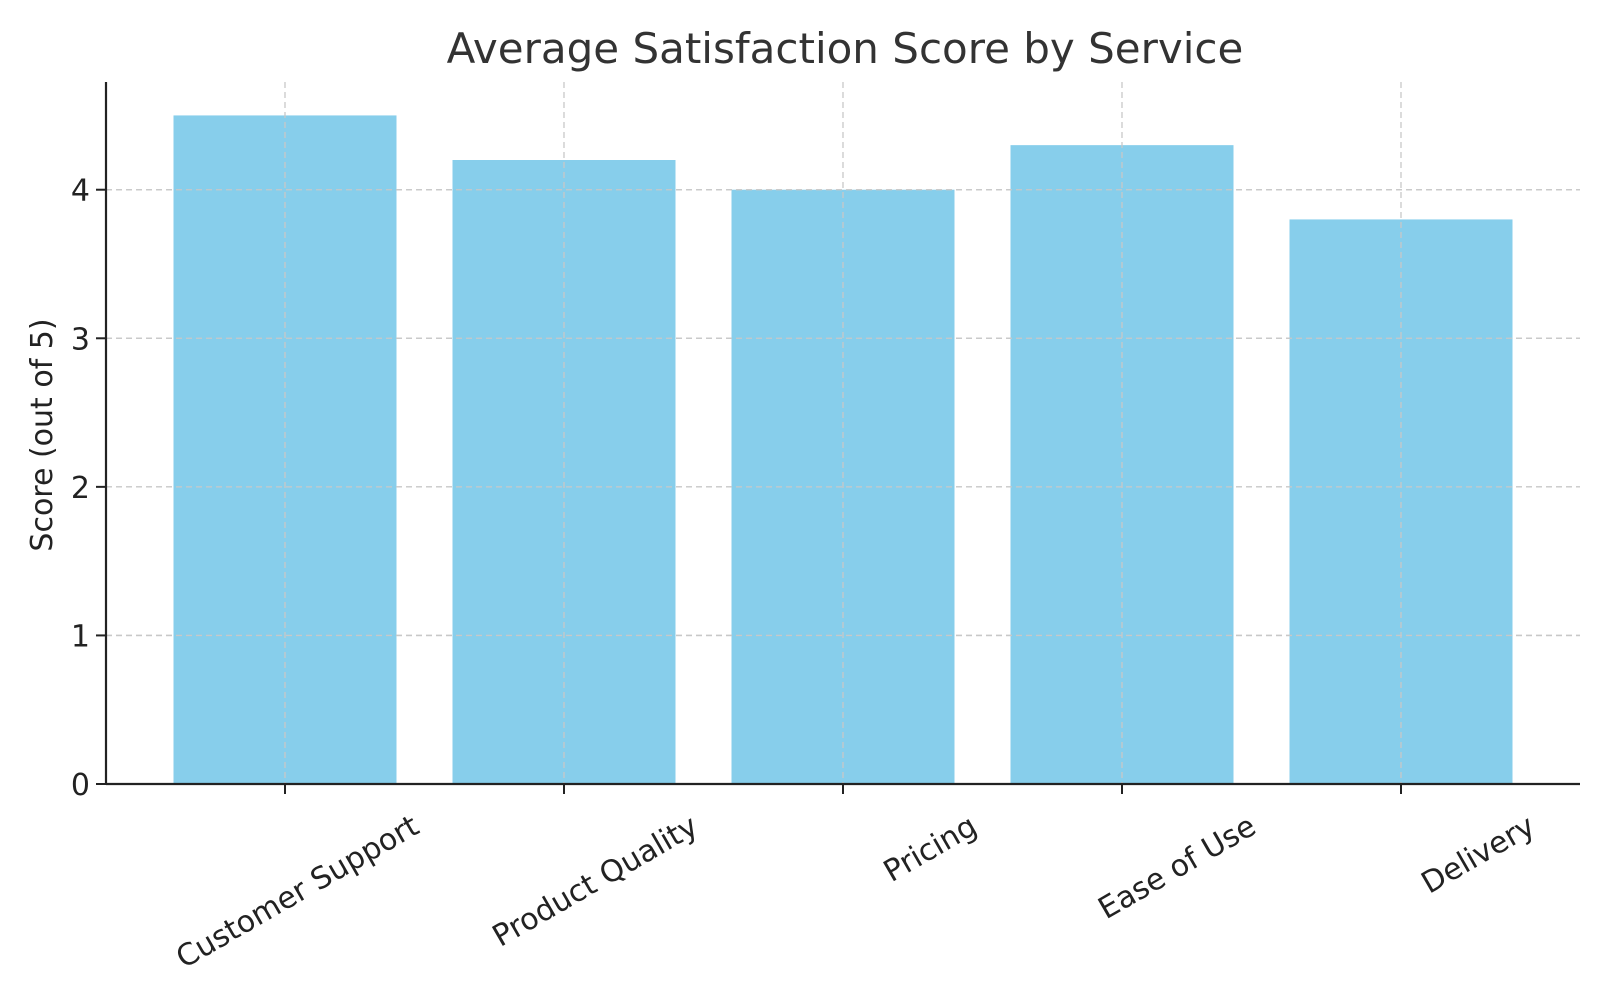 The width and height of the screenshot is (1600, 1000). I want to click on x-tick-label: Product Quality, so click(595, 882).